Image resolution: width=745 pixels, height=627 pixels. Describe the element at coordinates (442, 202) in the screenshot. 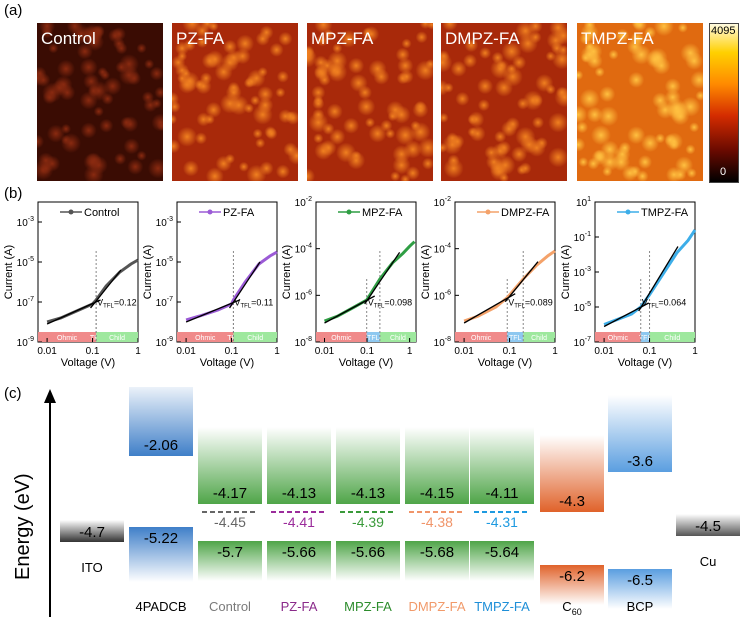

I see `y-tick-label: 10⁻²` at that location.